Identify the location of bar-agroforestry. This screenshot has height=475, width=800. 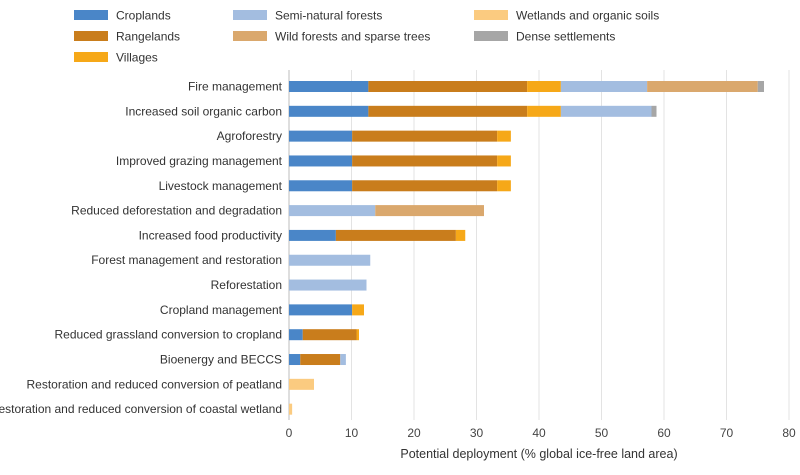
(400, 136).